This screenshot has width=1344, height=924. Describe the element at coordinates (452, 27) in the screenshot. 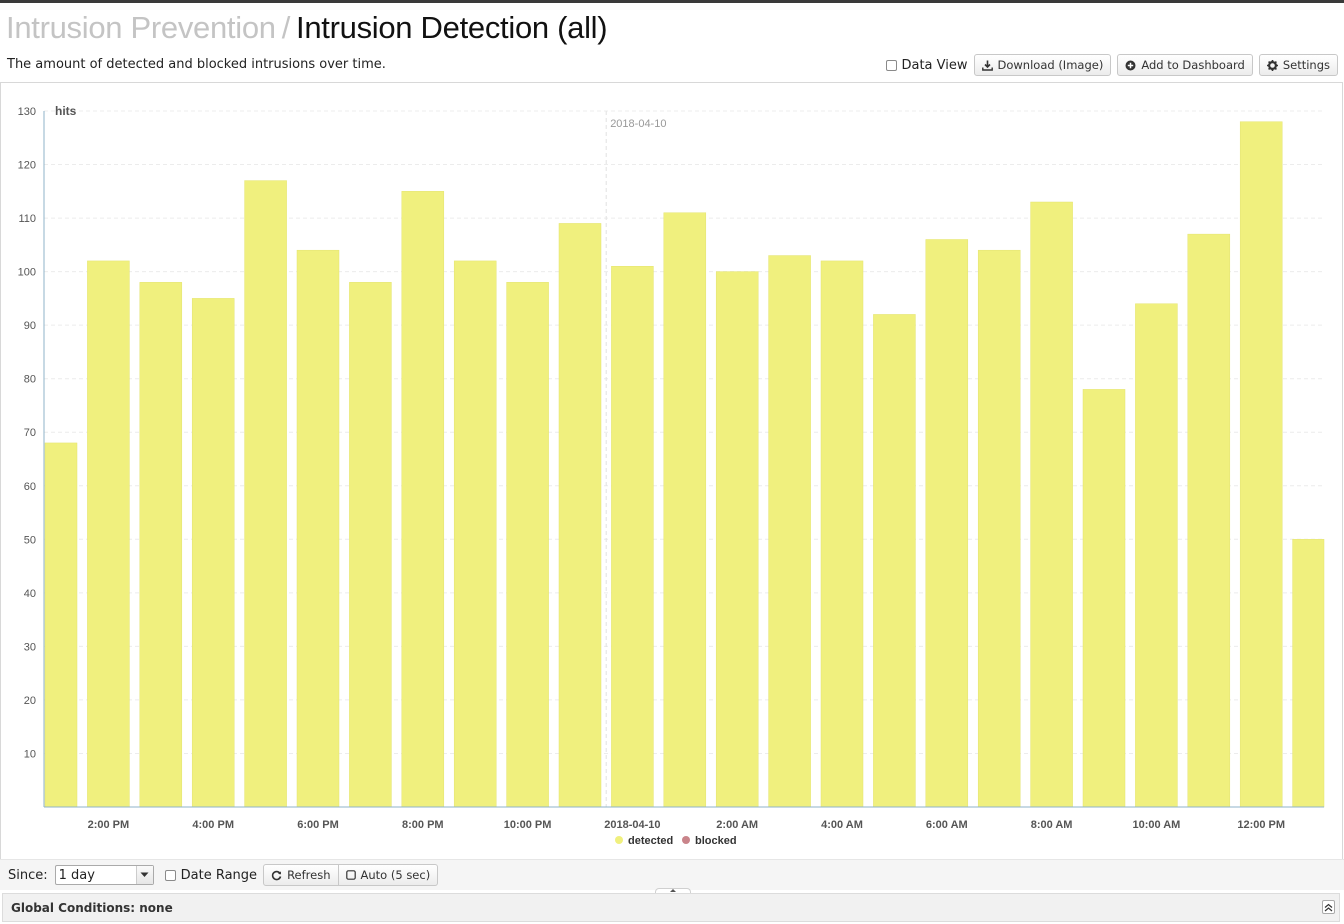

I see `breadcrumb-current: Intrusion Detection (all)` at that location.